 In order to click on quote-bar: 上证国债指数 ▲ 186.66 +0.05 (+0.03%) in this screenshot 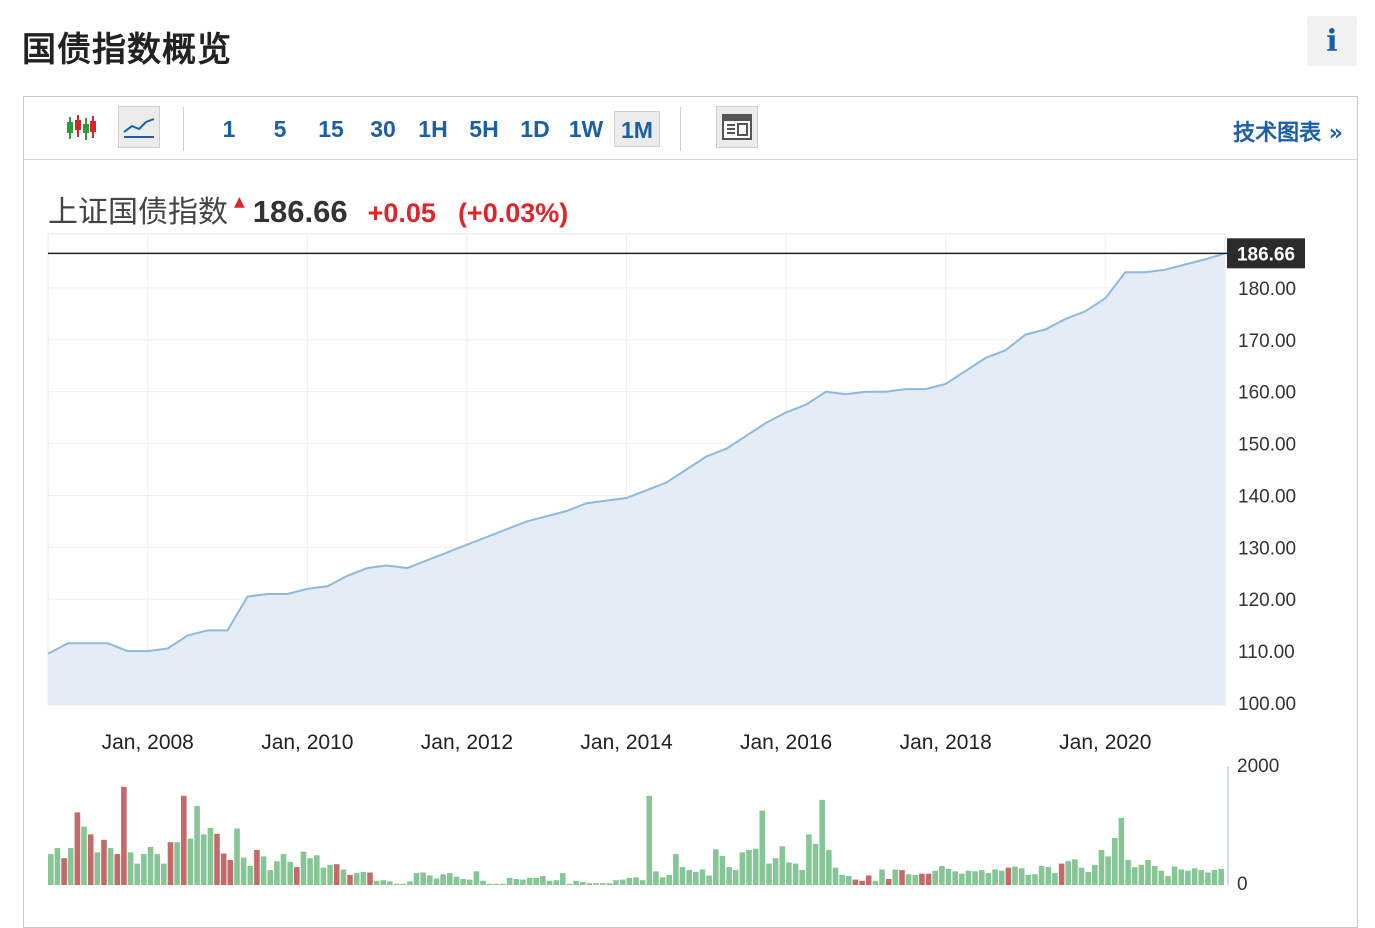, I will do `click(308, 208)`.